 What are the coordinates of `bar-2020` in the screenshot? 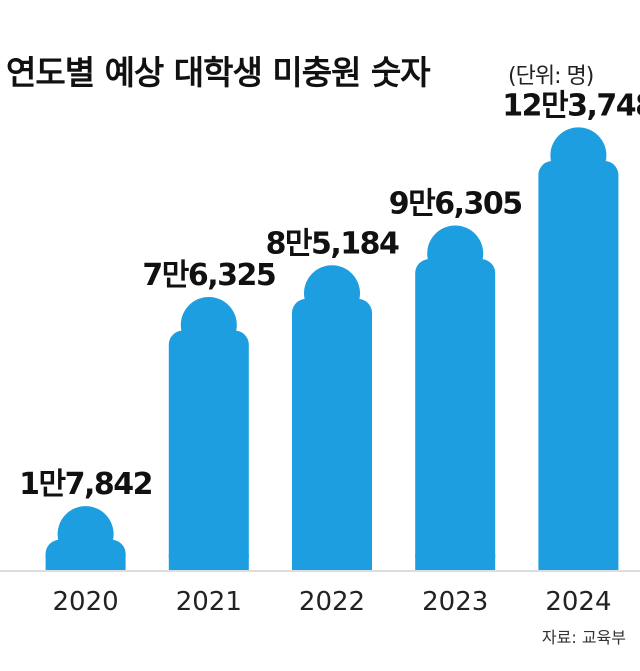 It's located at (85, 538).